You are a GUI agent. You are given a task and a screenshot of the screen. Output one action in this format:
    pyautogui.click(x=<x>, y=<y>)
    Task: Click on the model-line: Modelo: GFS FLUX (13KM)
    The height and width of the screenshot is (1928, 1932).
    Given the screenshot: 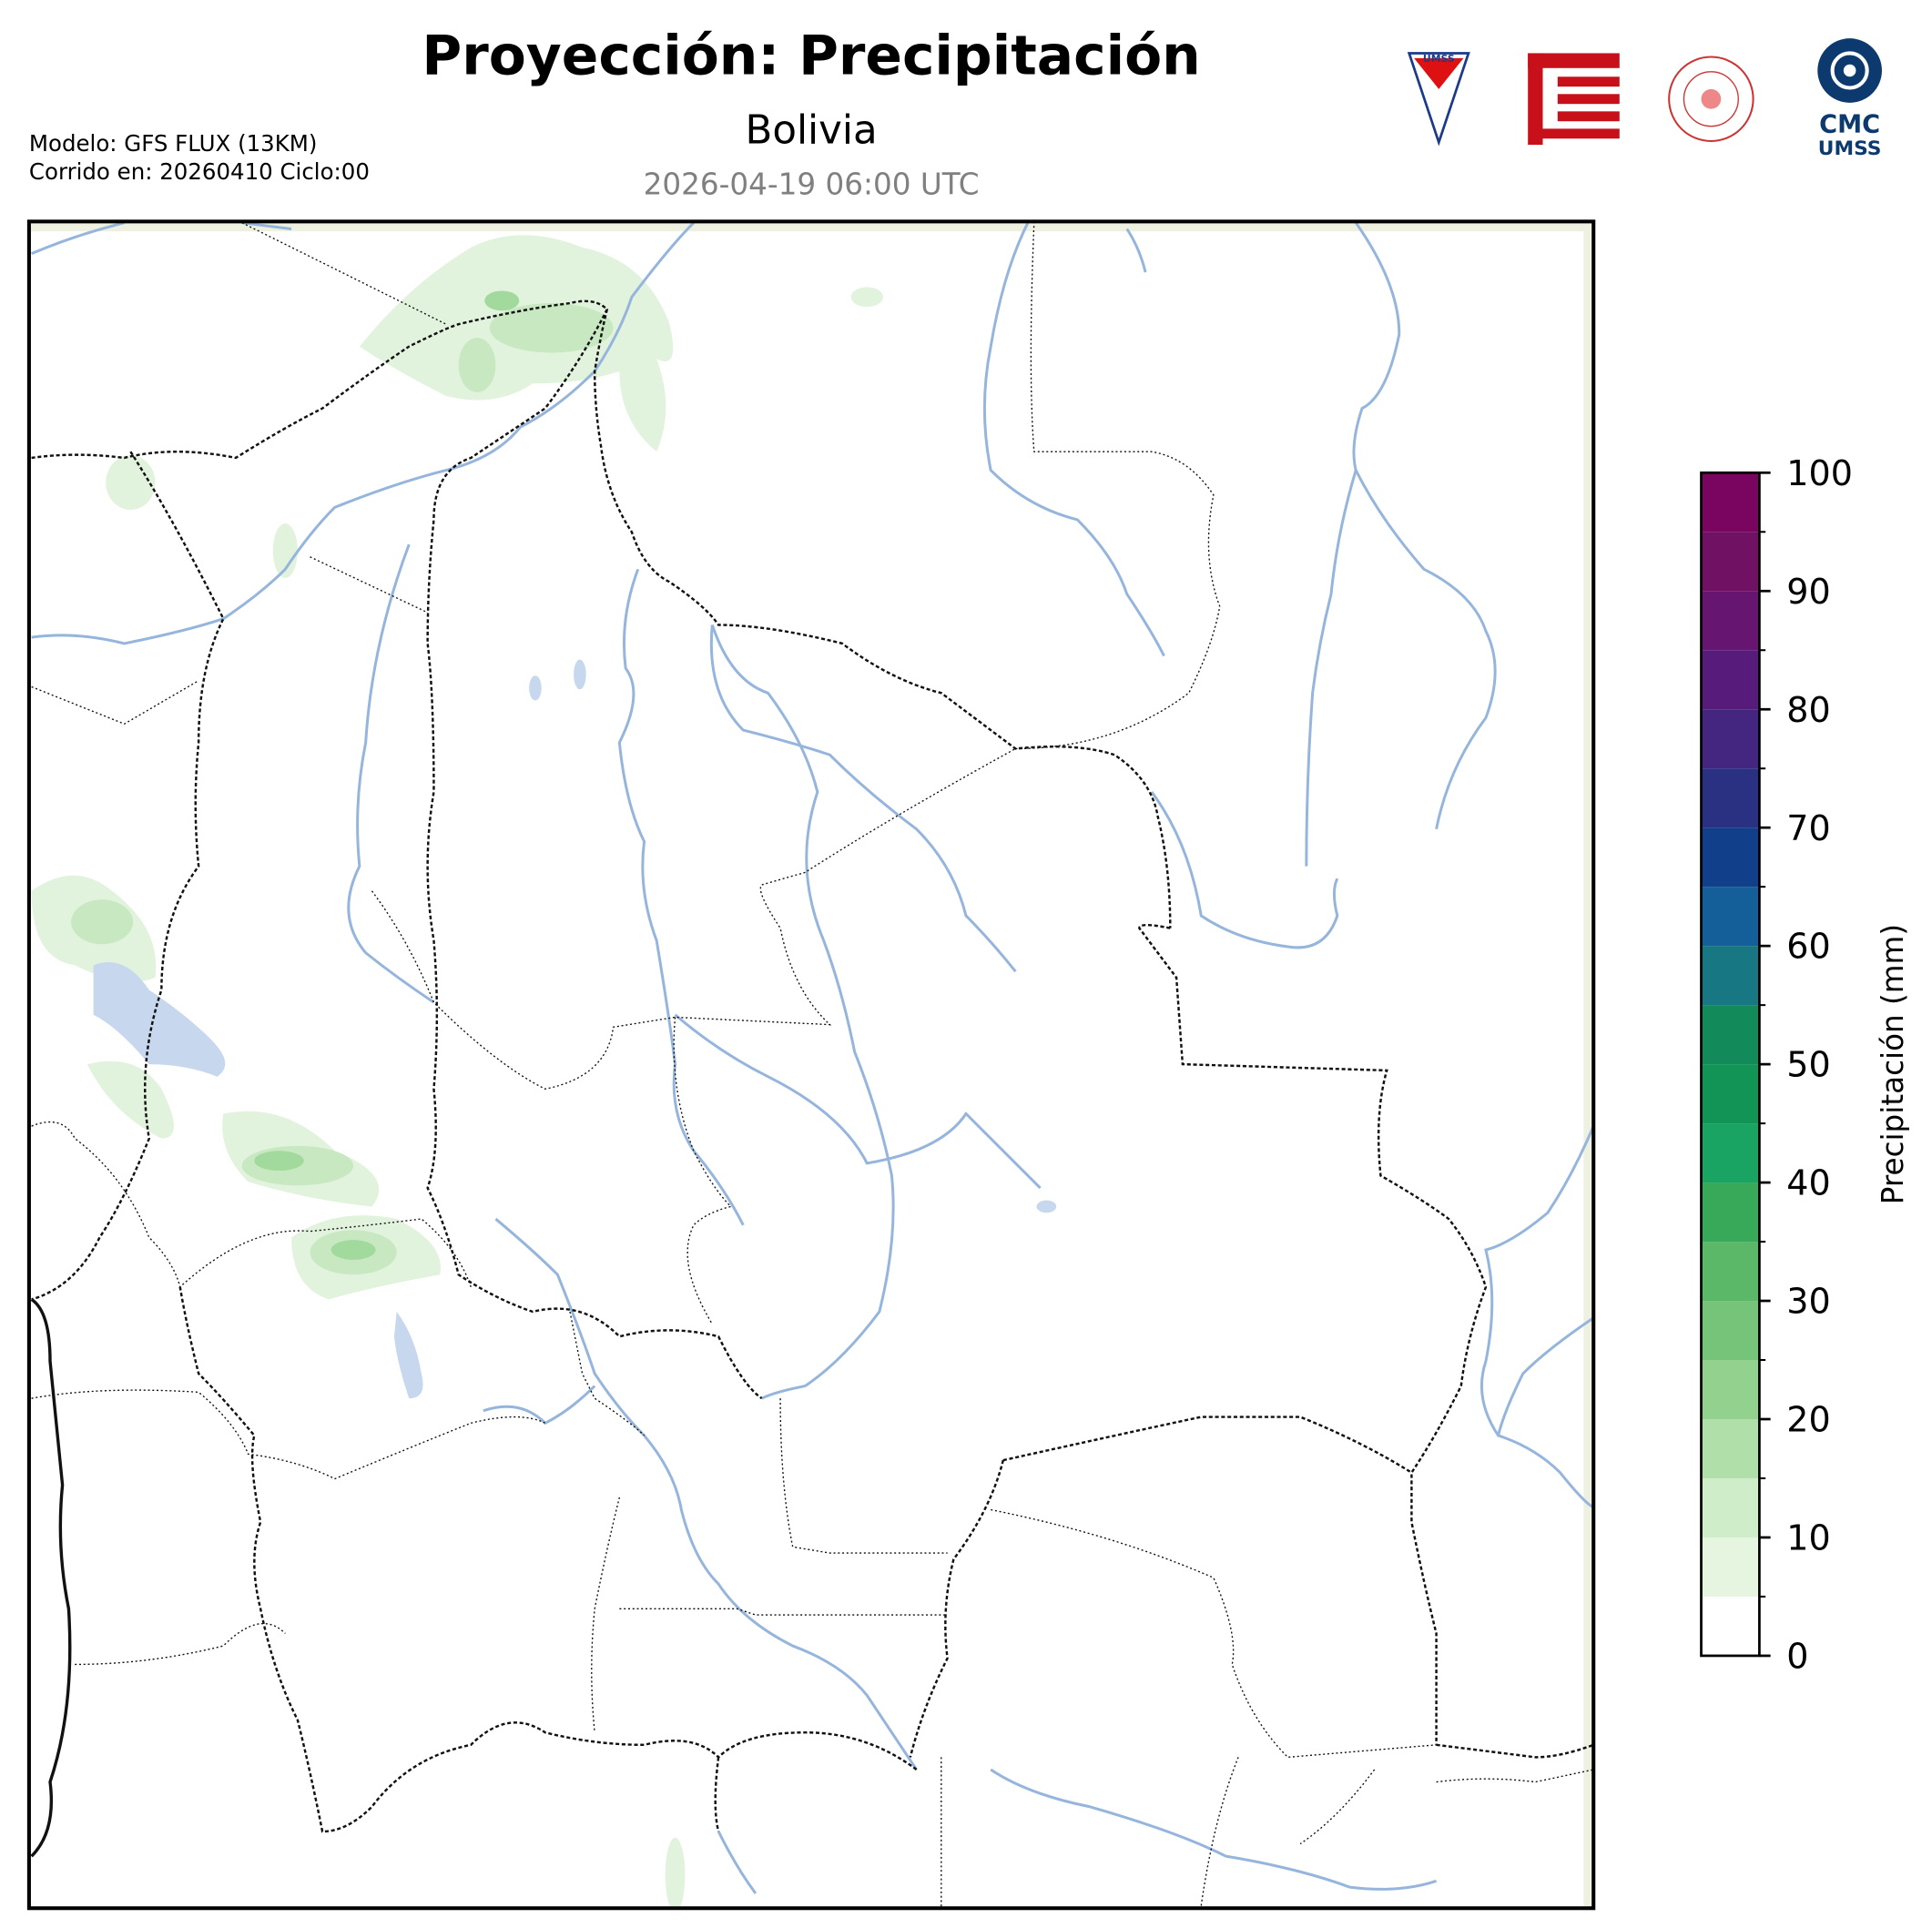 What is the action you would take?
    pyautogui.click(x=174, y=144)
    